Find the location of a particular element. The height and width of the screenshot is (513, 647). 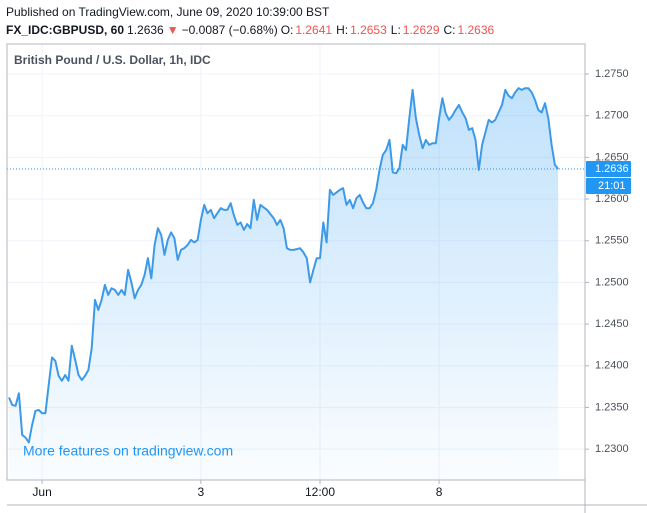

ohlc-value: 1.2629 is located at coordinates (421, 30).